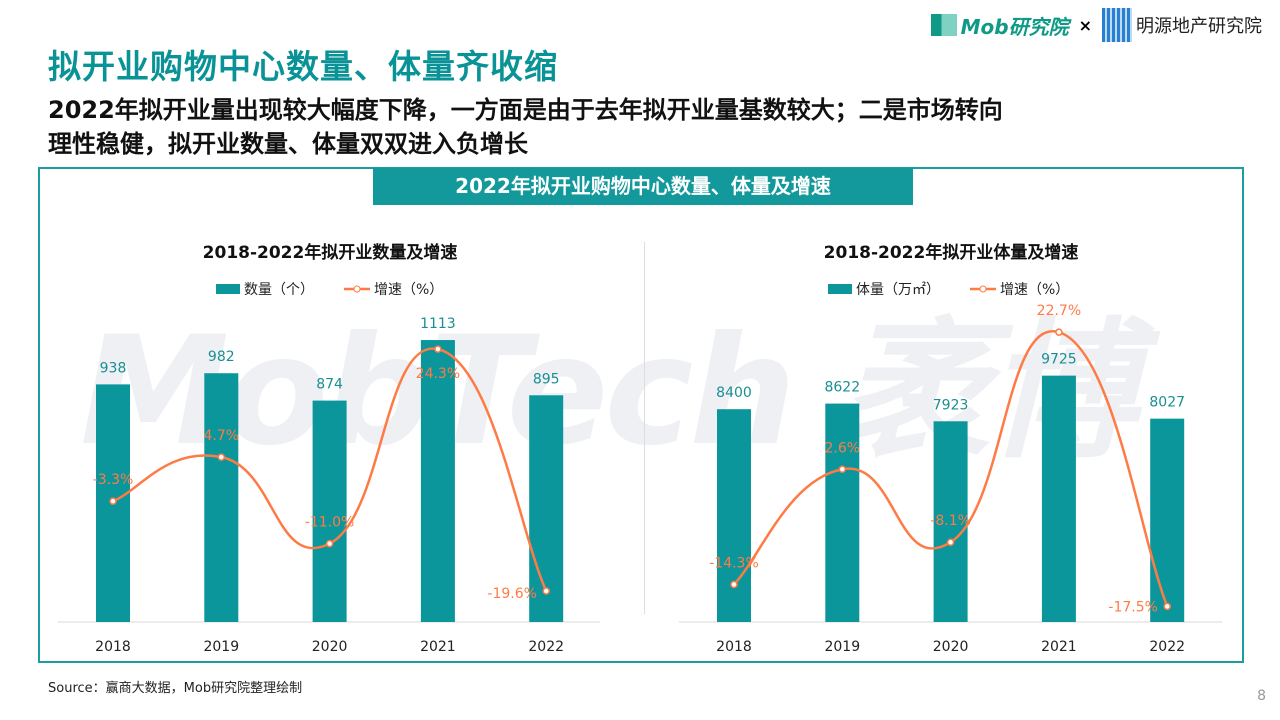 Image resolution: width=1280 pixels, height=720 pixels. Describe the element at coordinates (644, 428) in the screenshot. I see `chart-divider` at that location.